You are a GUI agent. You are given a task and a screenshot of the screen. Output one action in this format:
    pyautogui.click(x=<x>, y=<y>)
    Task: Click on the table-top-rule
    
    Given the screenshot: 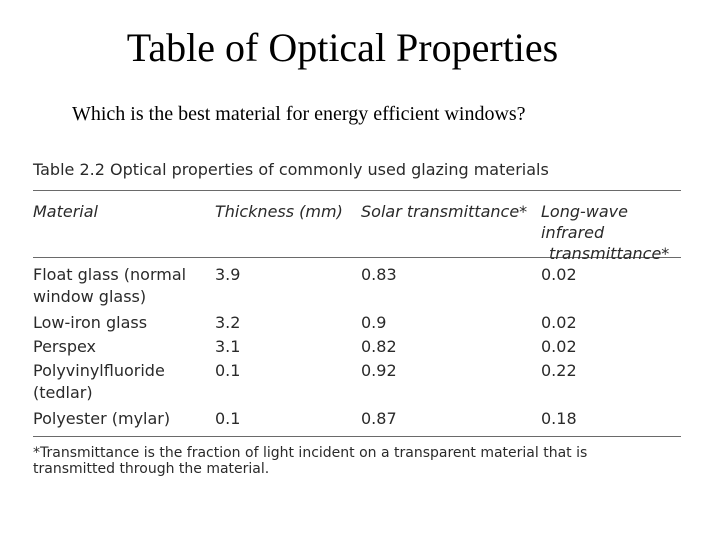 What is the action you would take?
    pyautogui.click(x=357, y=190)
    